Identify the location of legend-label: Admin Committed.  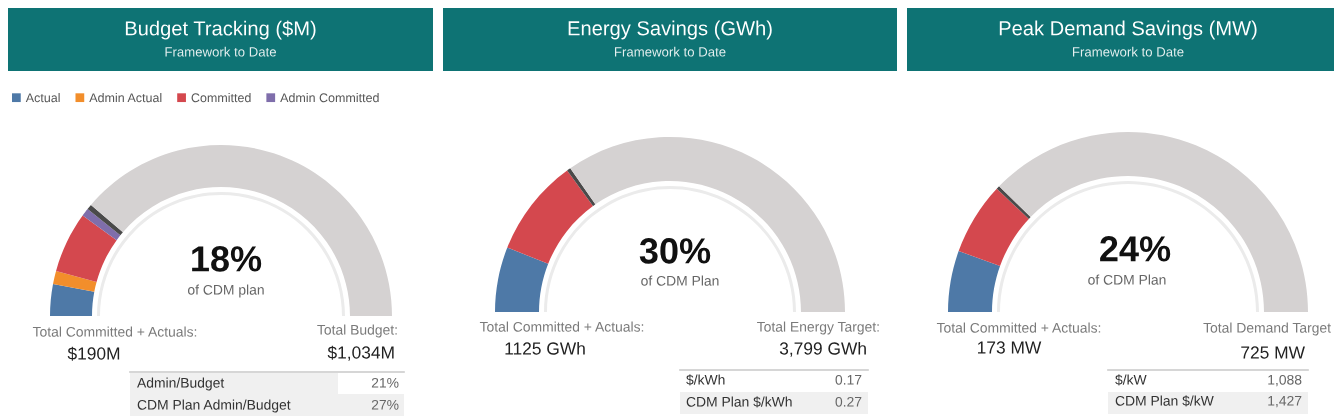
(329, 98).